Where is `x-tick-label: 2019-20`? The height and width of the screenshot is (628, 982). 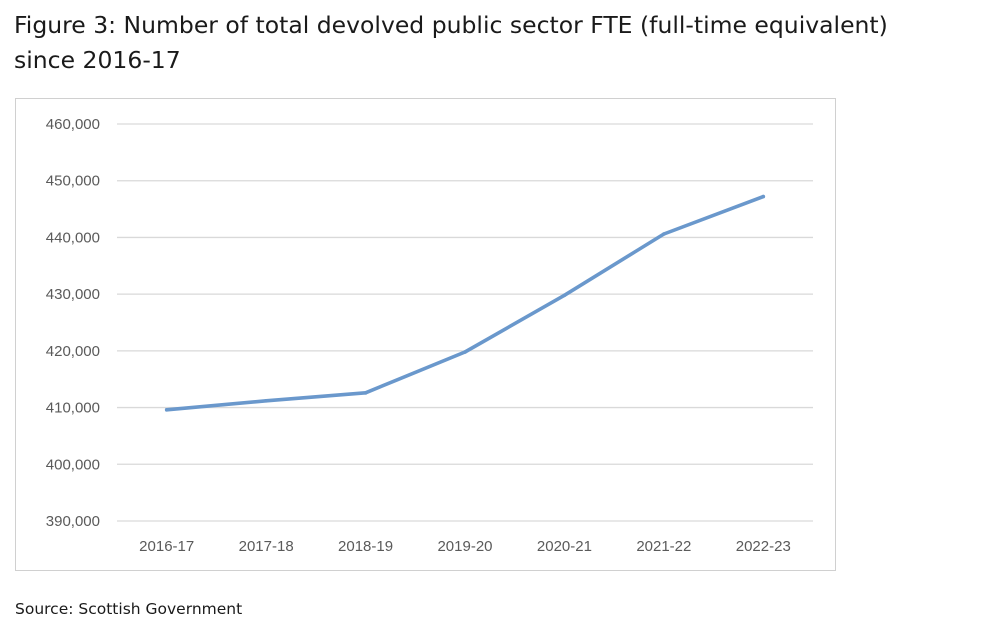
x-tick-label: 2019-20 is located at coordinates (464, 546).